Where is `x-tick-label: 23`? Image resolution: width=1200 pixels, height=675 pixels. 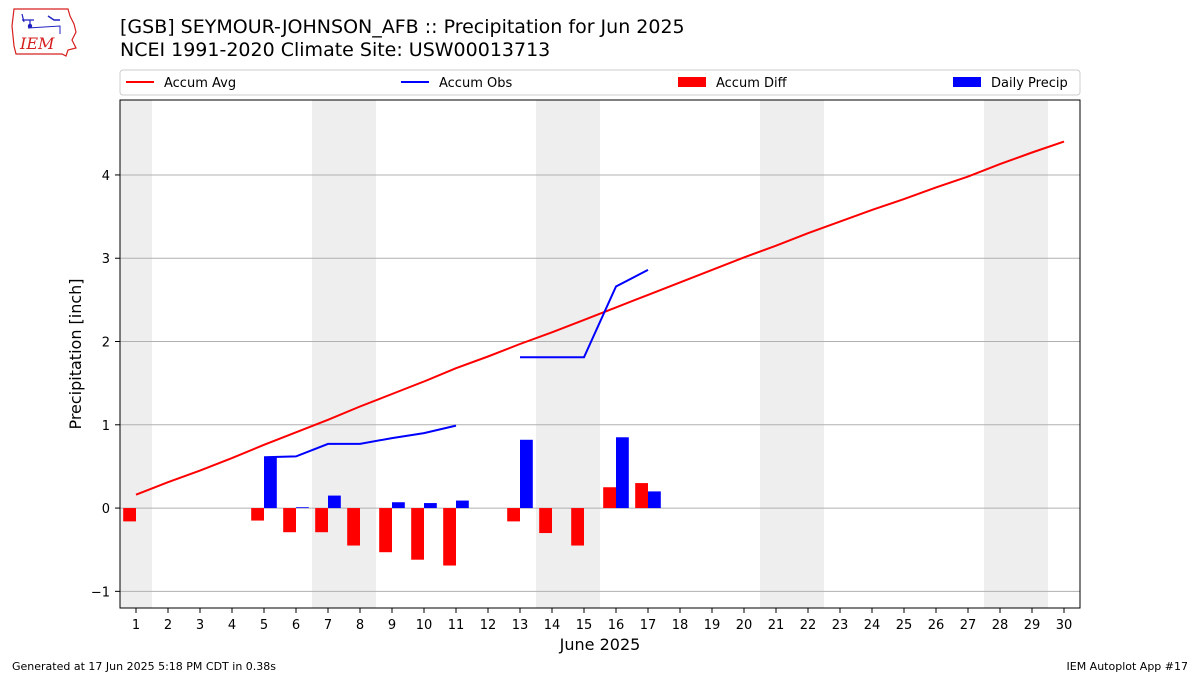
x-tick-label: 23 is located at coordinates (840, 625).